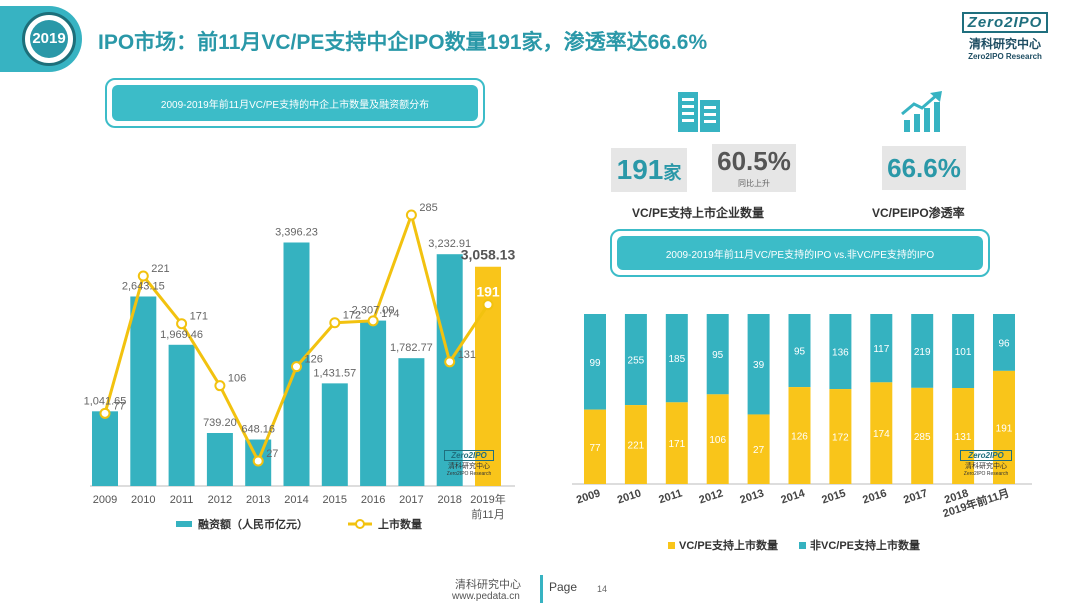 The image size is (1080, 607). What do you see at coordinates (865, 545) in the screenshot?
I see `legend-non-vcpe-label: 非VC/PE支持上市数量` at bounding box center [865, 545].